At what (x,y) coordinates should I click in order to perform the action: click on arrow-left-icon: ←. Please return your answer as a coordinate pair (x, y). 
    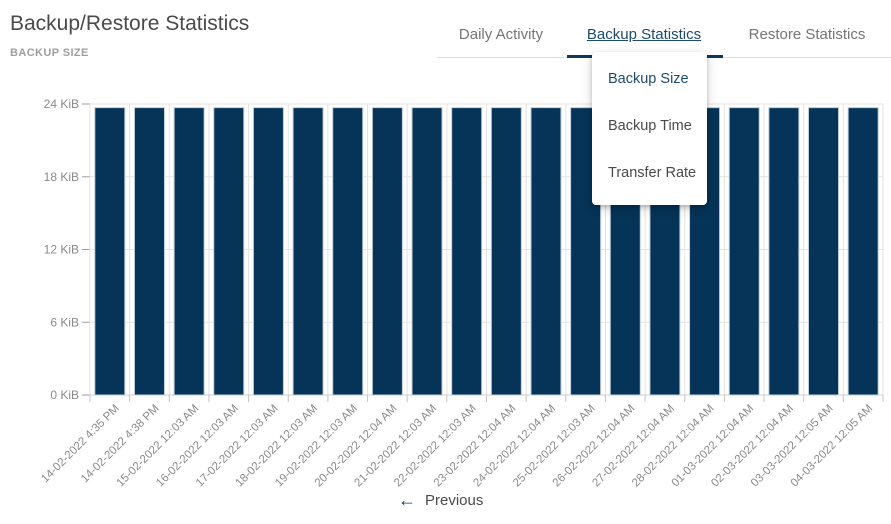
    Looking at the image, I should click on (407, 500).